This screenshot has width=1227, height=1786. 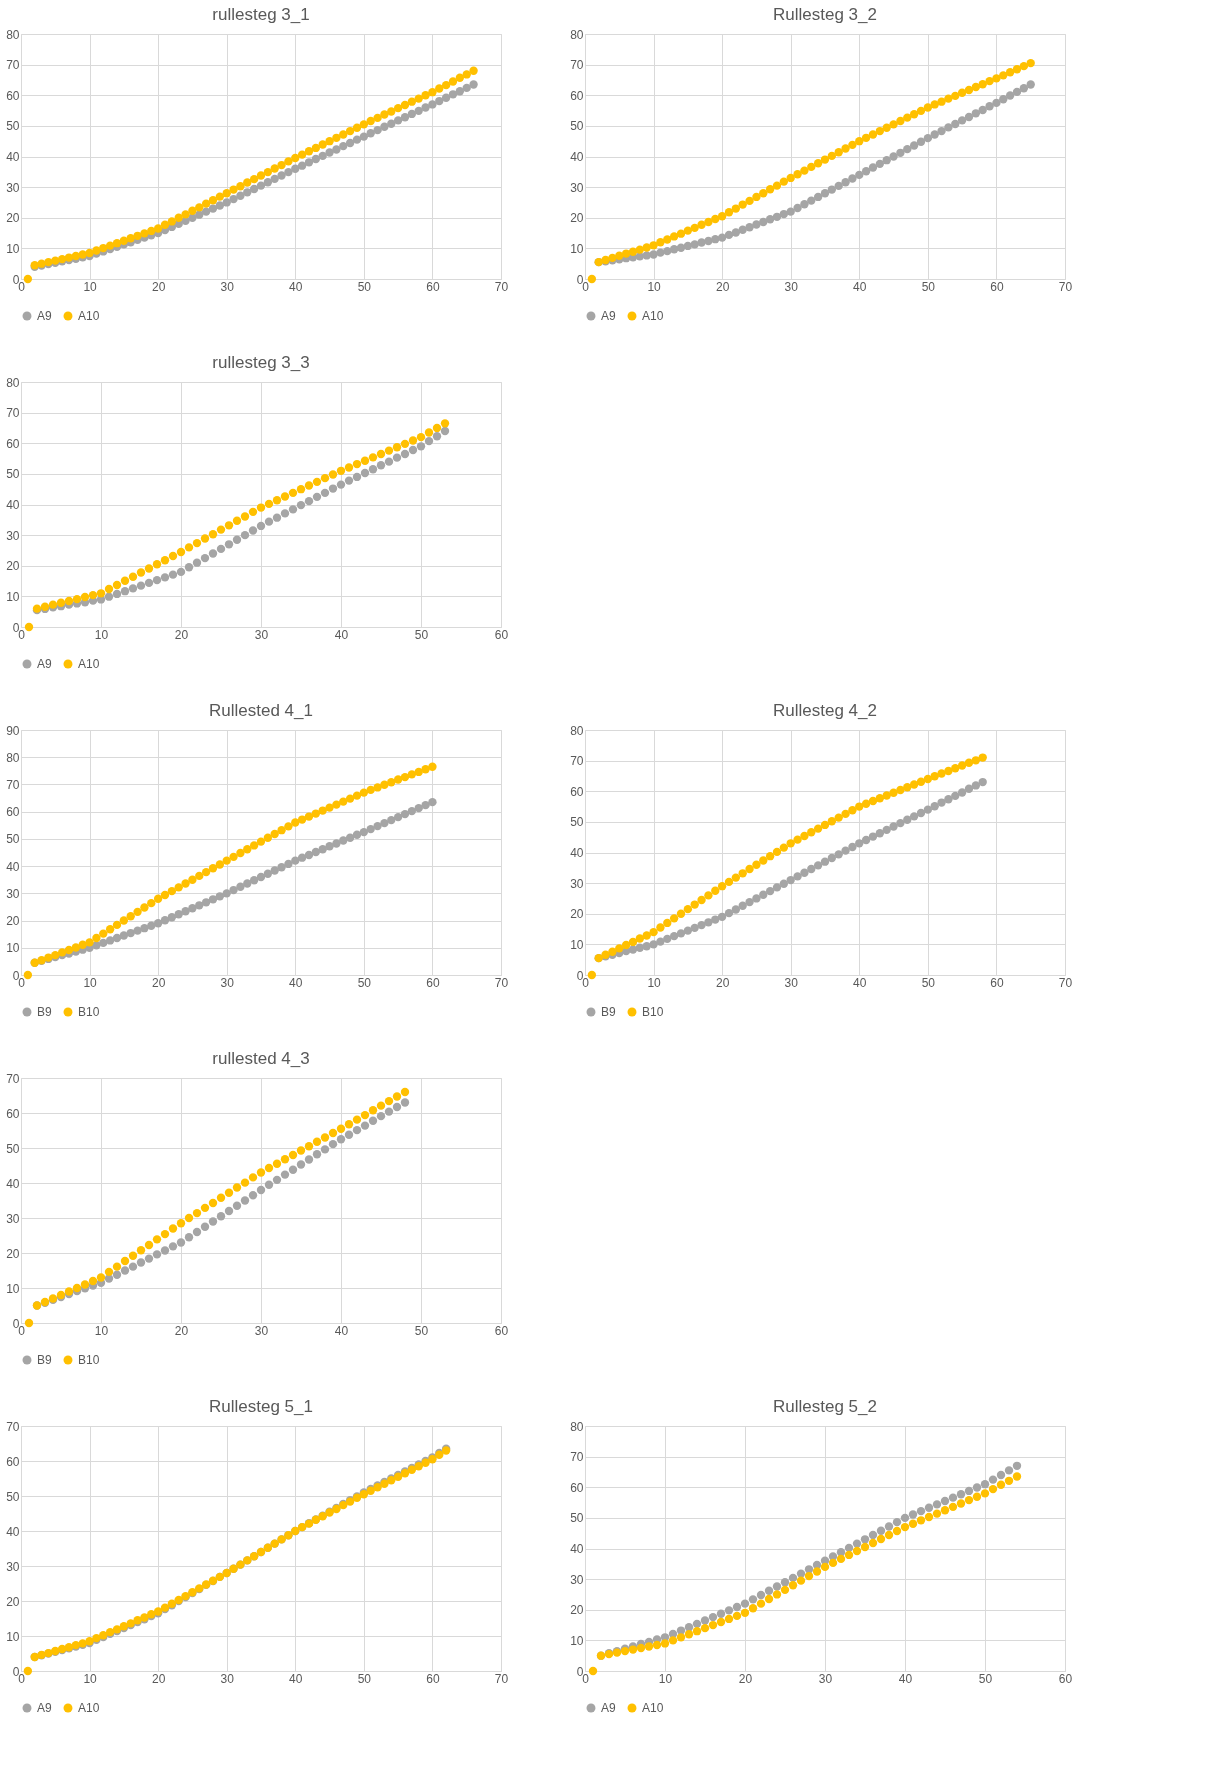 I want to click on x-tick-label: 70, so click(x=501, y=286).